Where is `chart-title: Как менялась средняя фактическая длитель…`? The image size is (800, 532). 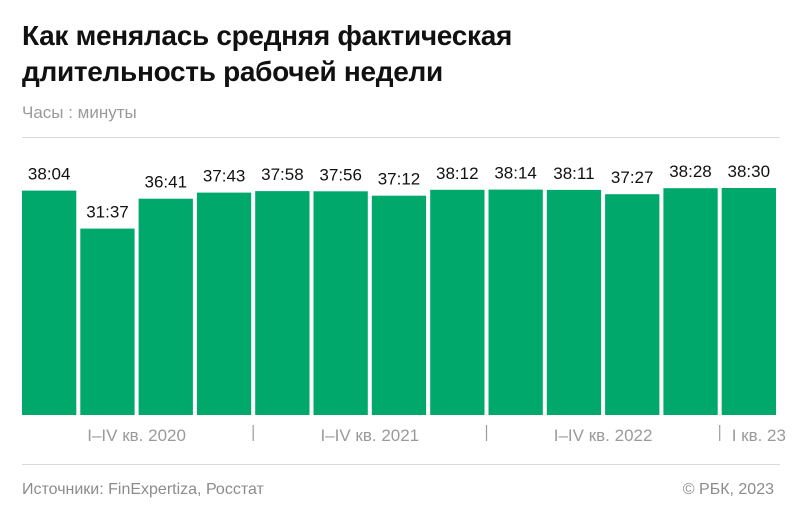
chart-title: Как менялась средняя фактическая длитель… is located at coordinates (402, 54).